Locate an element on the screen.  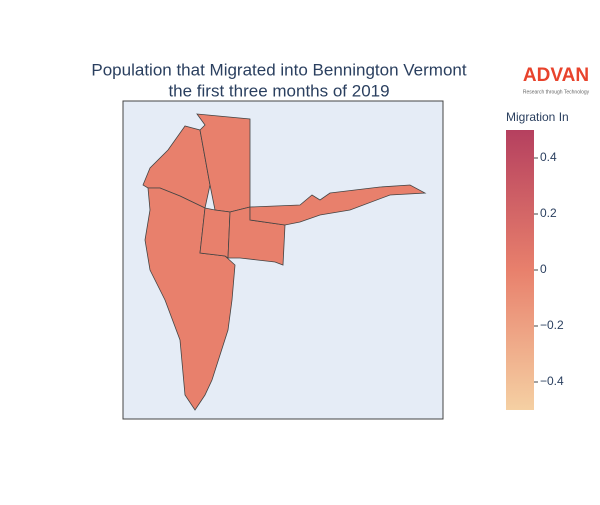
colorbar-tick-label: −0.2 is located at coordinates (552, 325).